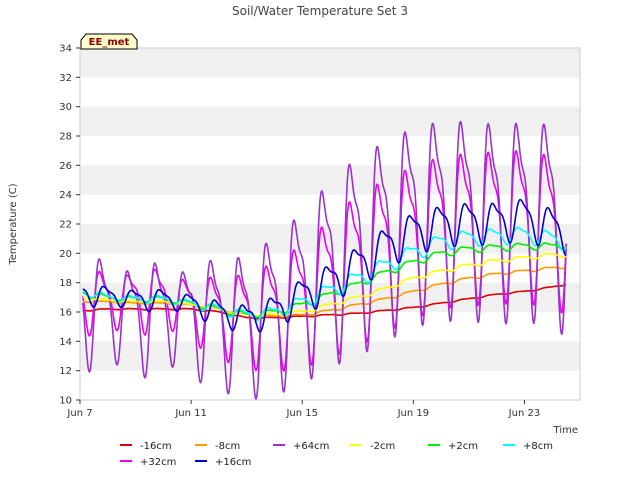 Image resolution: width=640 pixels, height=480 pixels. Describe the element at coordinates (233, 462) in the screenshot. I see `legend-label: +16cm` at that location.